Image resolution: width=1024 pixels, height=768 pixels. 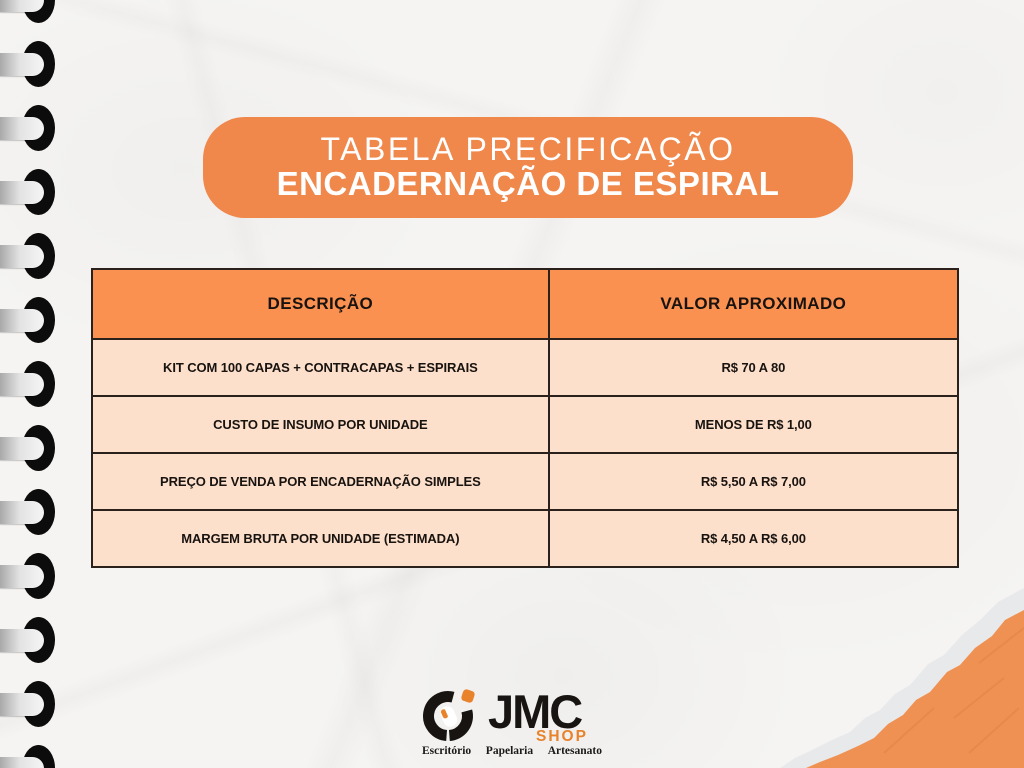 I want to click on mouse-icon, so click(x=449, y=716).